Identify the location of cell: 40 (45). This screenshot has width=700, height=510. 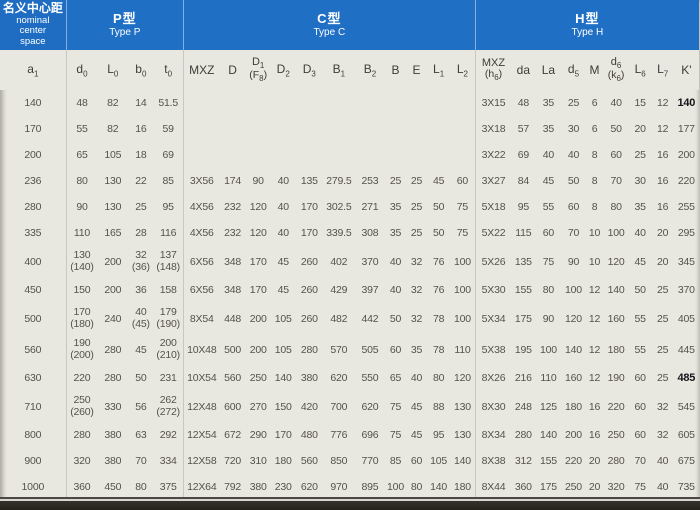
(140, 318).